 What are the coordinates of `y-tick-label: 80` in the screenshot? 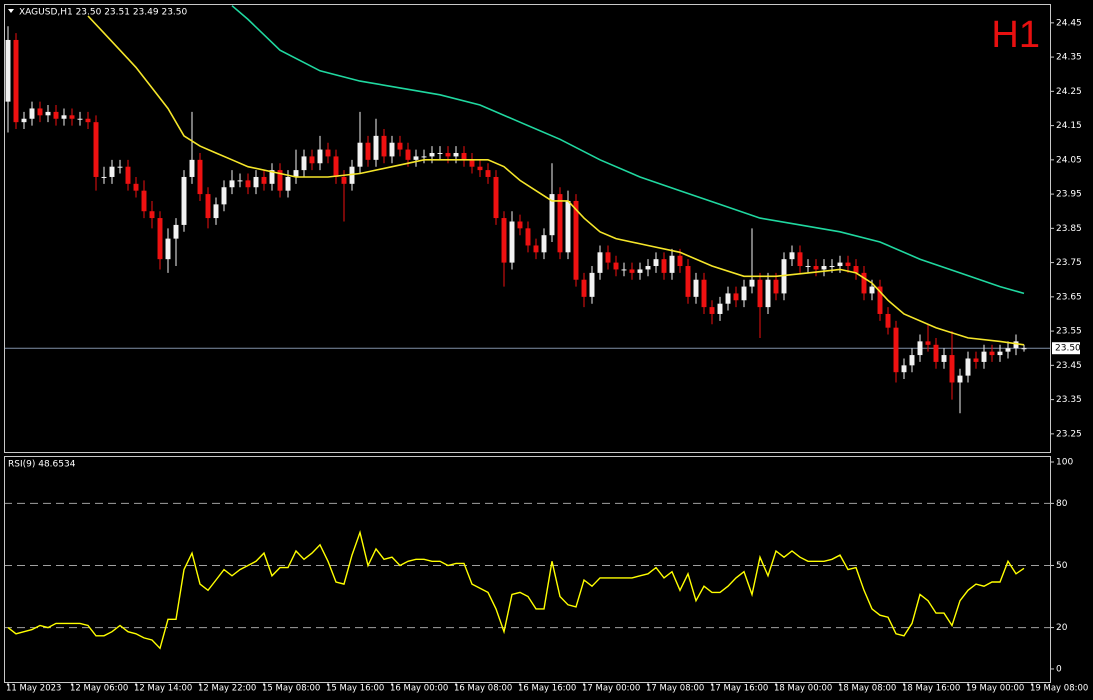 It's located at (1062, 504).